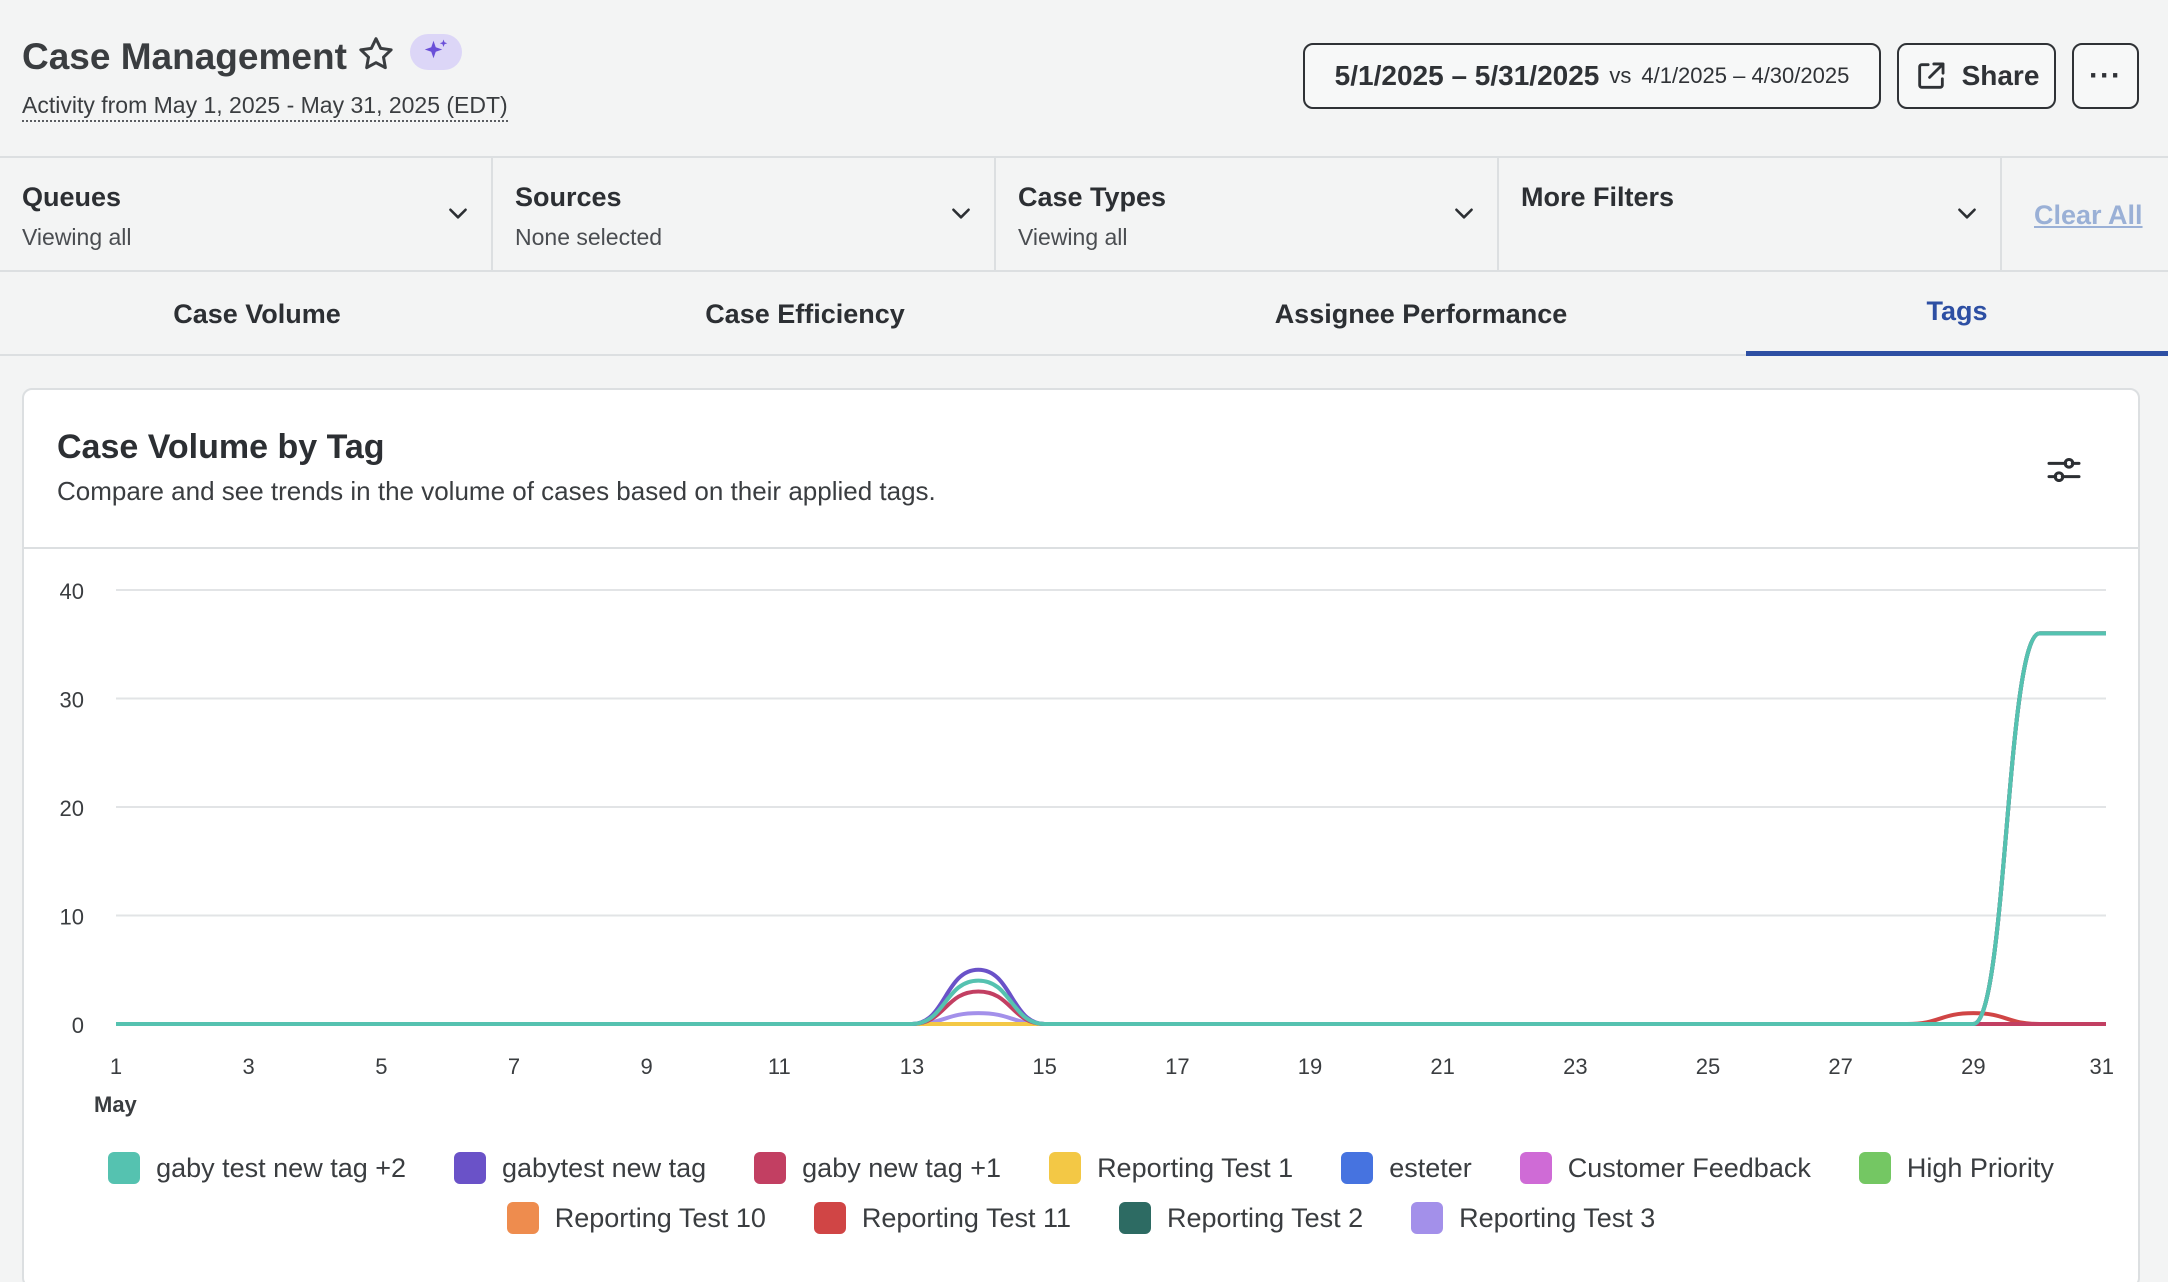 The height and width of the screenshot is (1282, 2168). Describe the element at coordinates (184, 56) in the screenshot. I see `page-title: Case Management` at that location.